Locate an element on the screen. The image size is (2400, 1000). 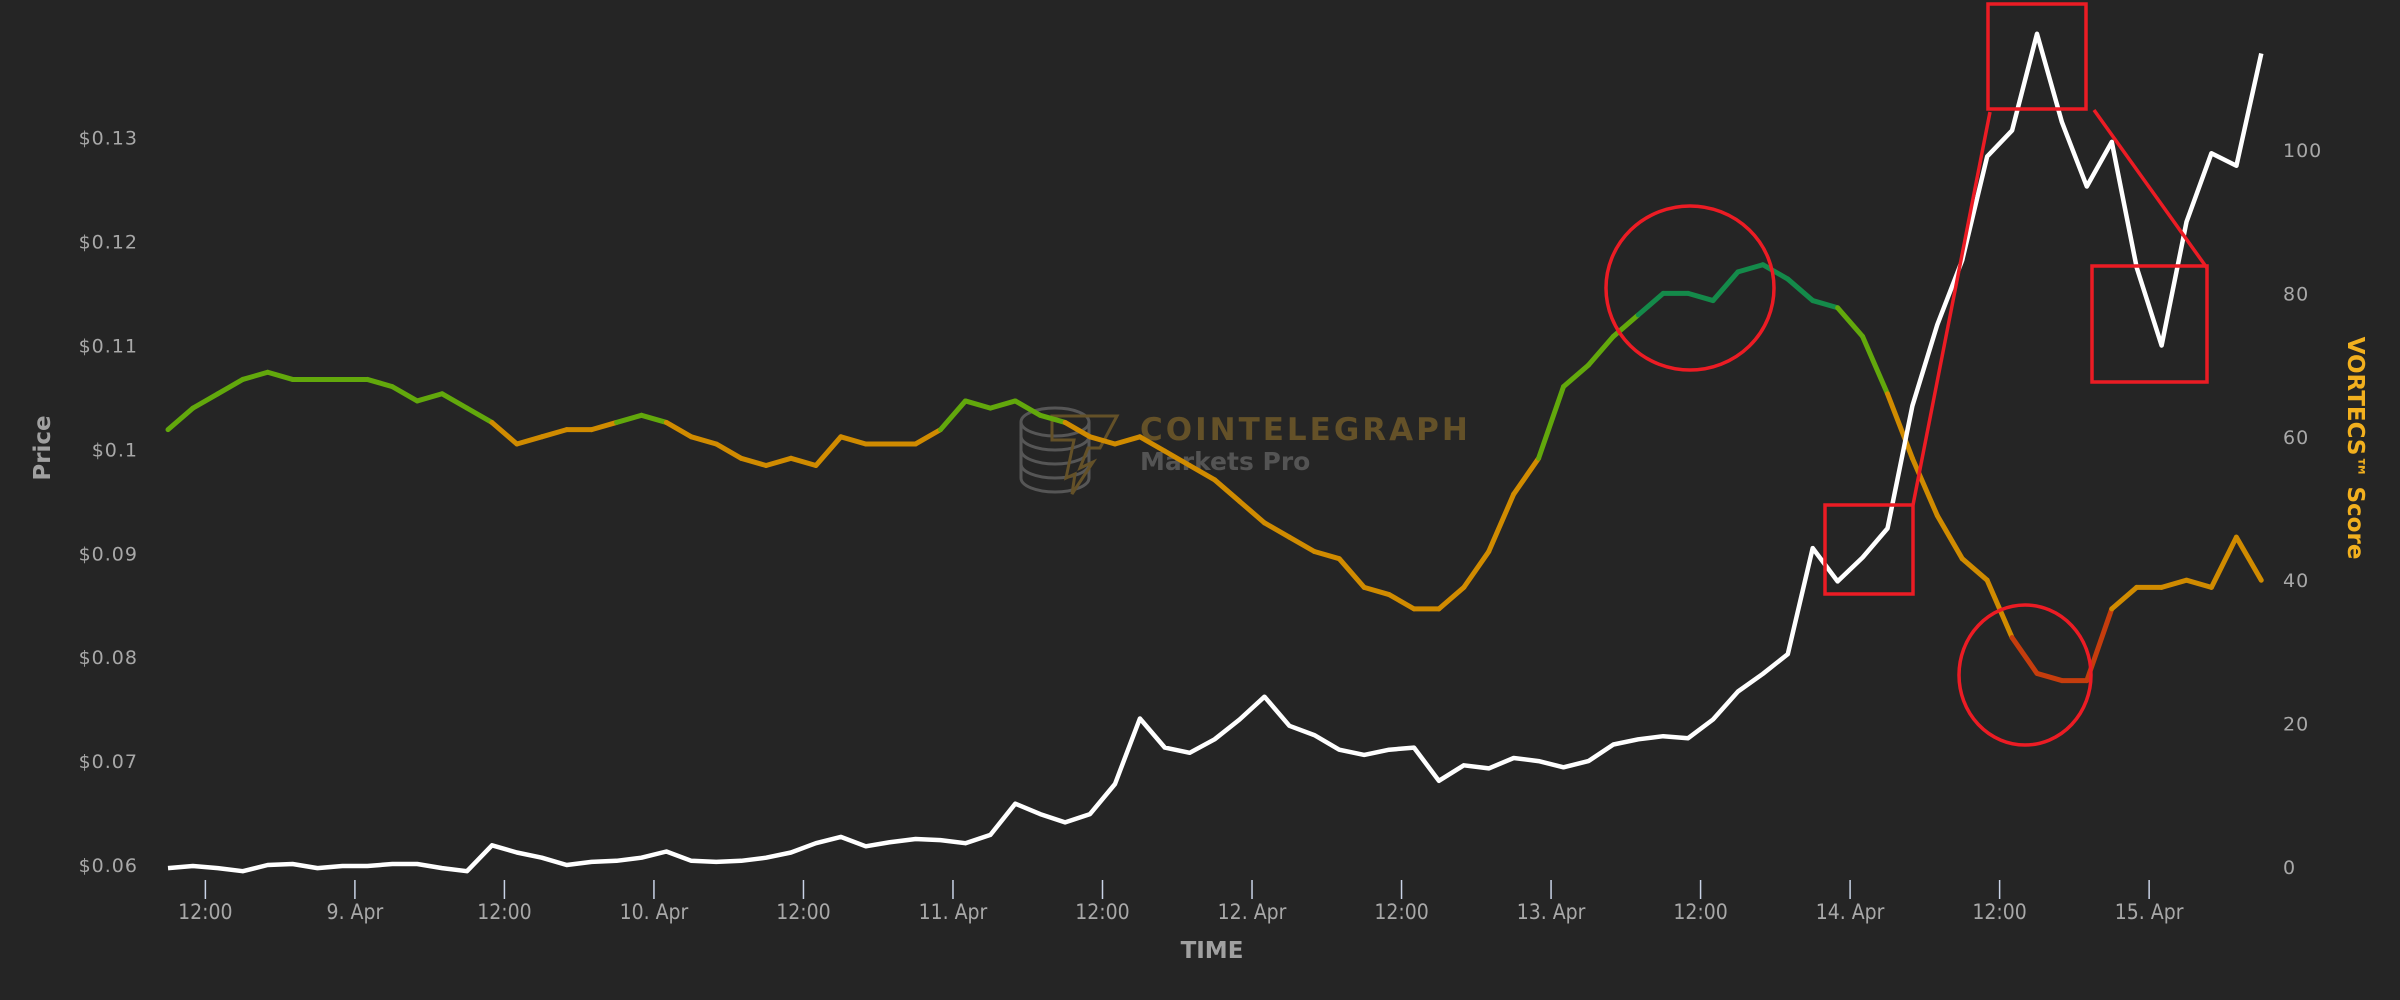
price-axis-title: Price is located at coordinates (43, 447).